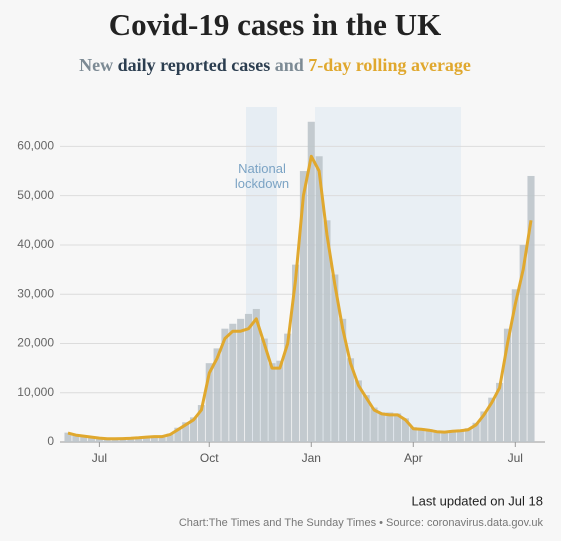  I want to click on x-tick-label: Apr, so click(413, 458).